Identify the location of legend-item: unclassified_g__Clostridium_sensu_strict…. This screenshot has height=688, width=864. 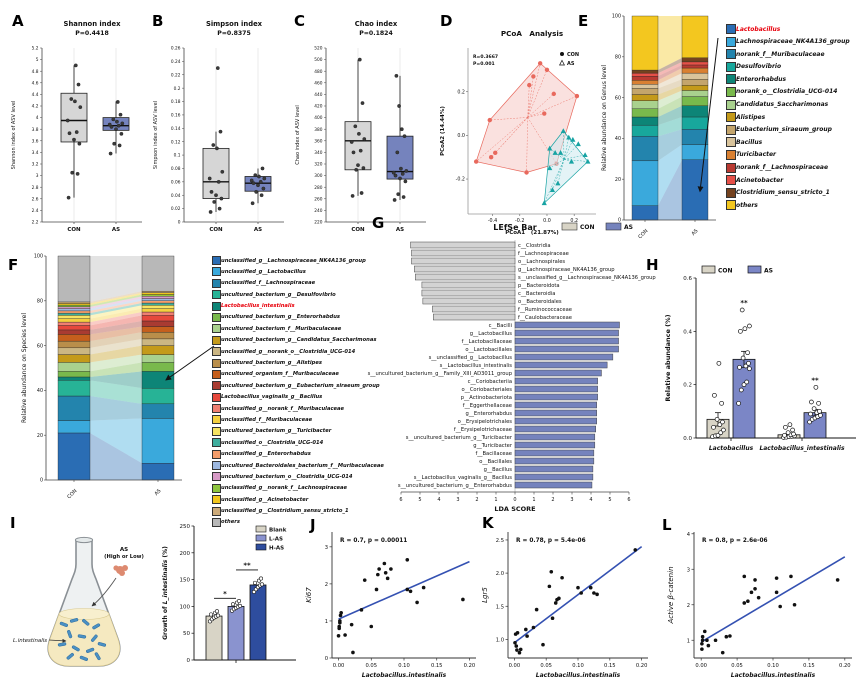
(298, 511).